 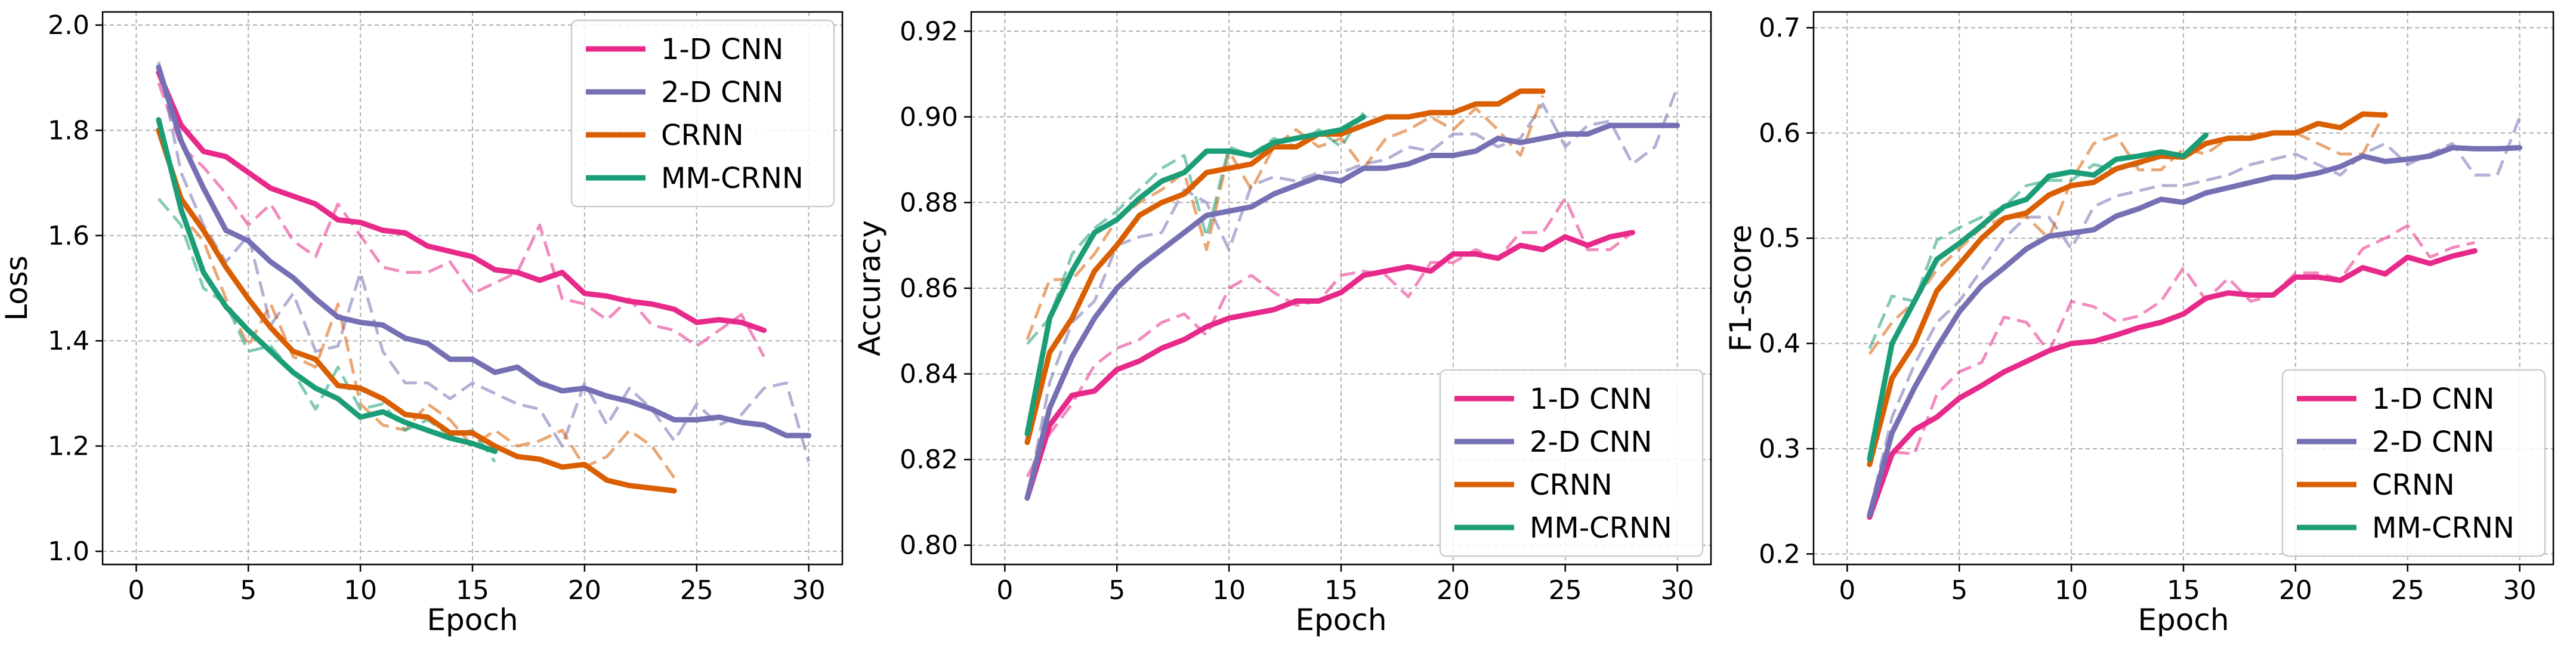 I want to click on series-line-crnn-raw, so click(x=2127, y=233).